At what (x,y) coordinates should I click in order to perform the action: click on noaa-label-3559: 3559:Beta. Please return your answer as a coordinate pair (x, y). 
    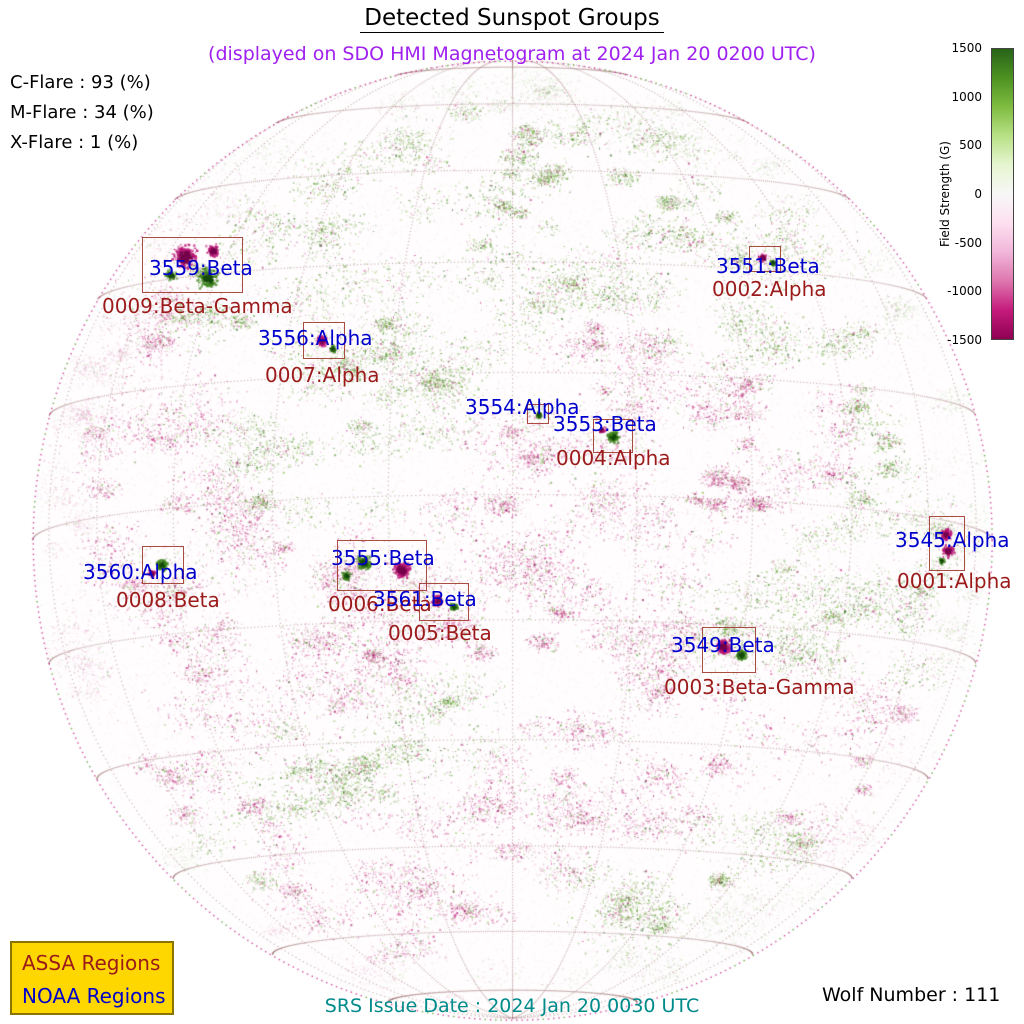
    Looking at the image, I should click on (201, 268).